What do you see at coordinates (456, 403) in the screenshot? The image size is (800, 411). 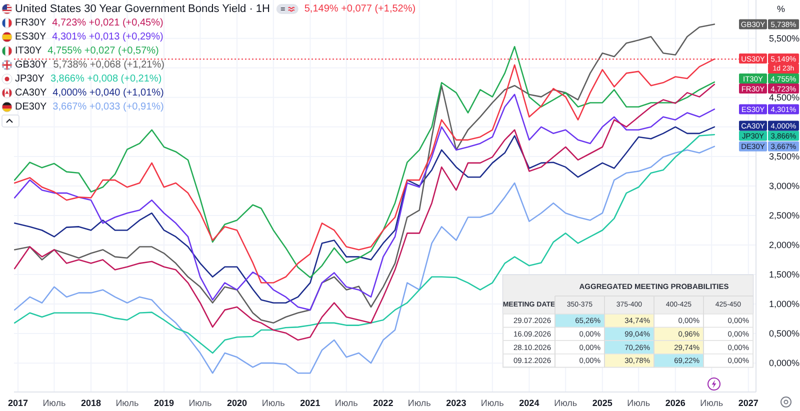 I see `x-tick-label: 2023` at bounding box center [456, 403].